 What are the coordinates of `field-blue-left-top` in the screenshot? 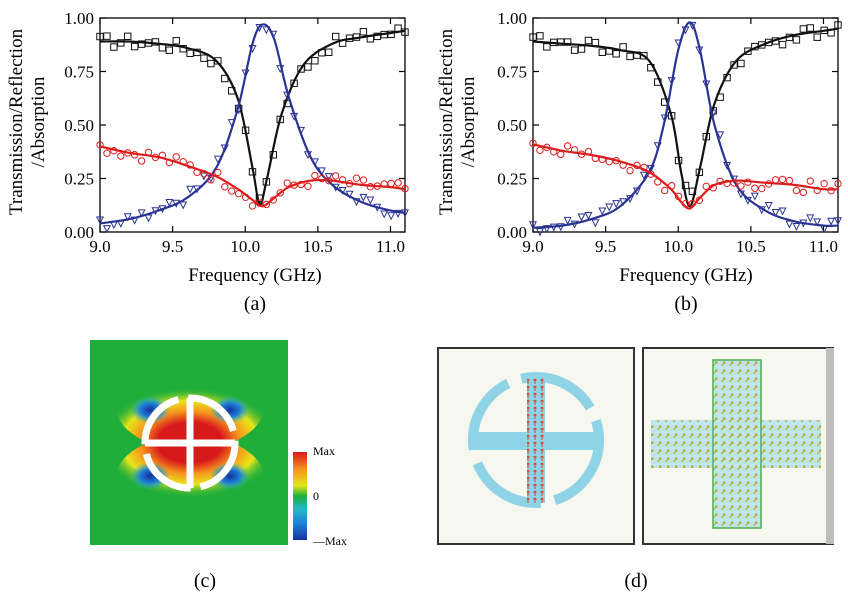 It's located at (150, 410).